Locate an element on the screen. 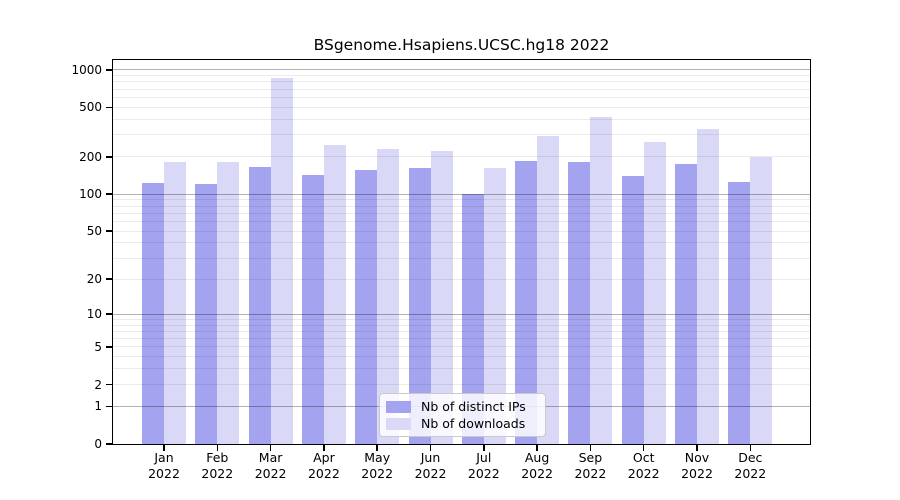 This screenshot has width=900, height=500. x-tick-label-jul: Jul 2022 is located at coordinates (483, 465).